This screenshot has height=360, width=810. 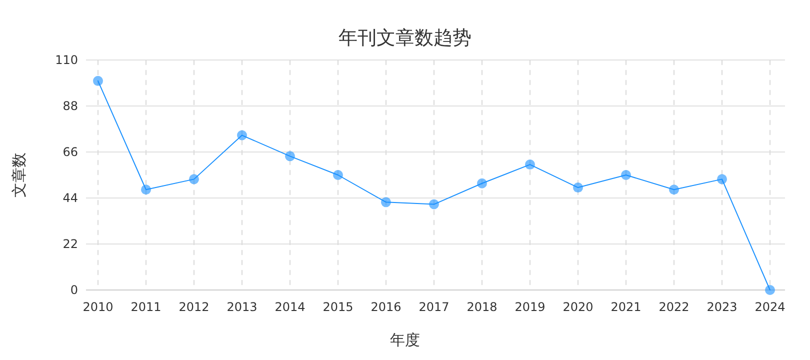 I want to click on y-tick-label: 66, so click(x=70, y=152).